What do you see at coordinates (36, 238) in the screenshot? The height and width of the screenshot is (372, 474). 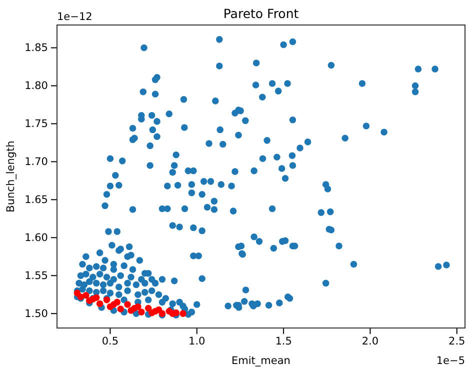 I see `y-tick-label: 1.60` at bounding box center [36, 238].